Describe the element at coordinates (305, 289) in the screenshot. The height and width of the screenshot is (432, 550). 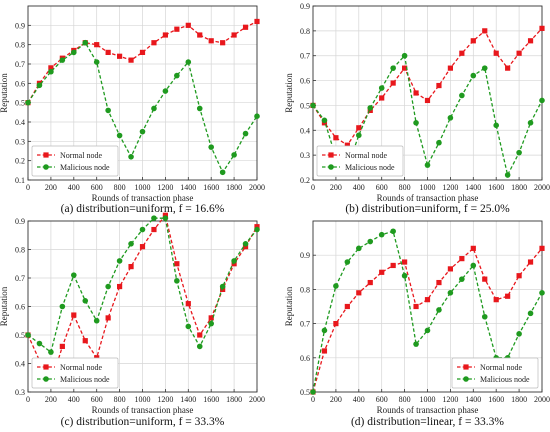
I see `y-tick-label: 0.8` at that location.